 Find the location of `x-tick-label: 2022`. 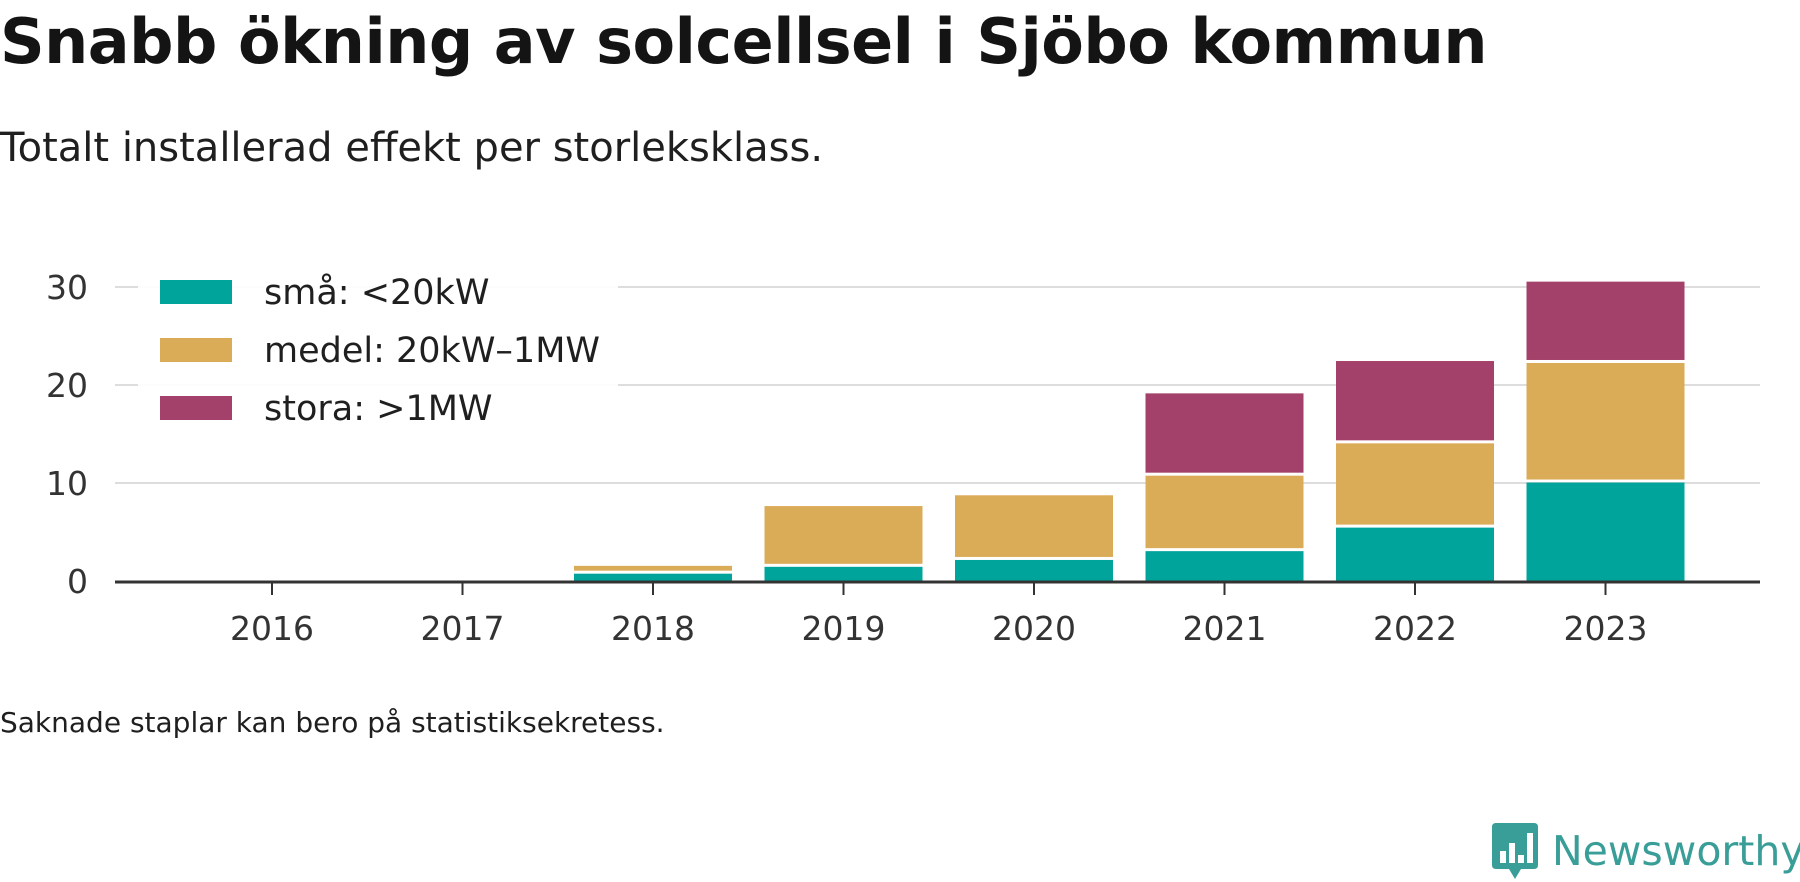

x-tick-label: 2022 is located at coordinates (1415, 628).